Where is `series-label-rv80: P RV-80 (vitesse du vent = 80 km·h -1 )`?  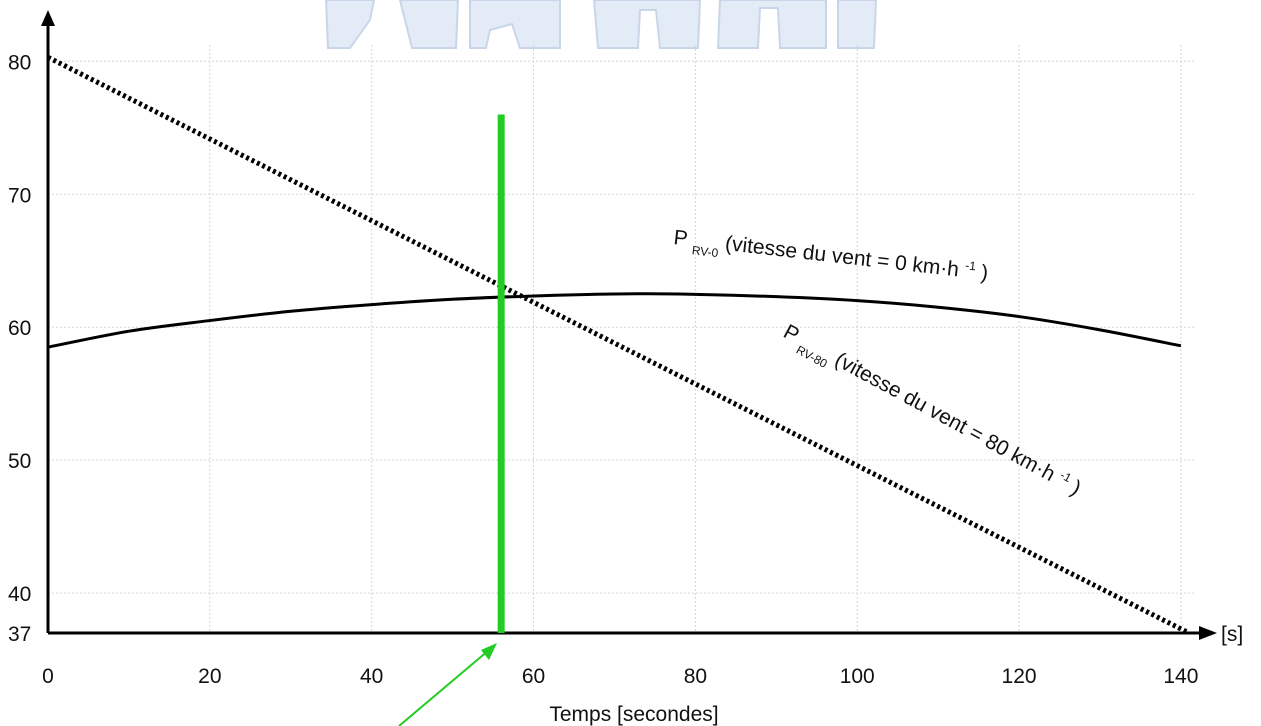 series-label-rv80: P RV-80 (vitesse du vent = 80 km·h -1 ) is located at coordinates (932, 410).